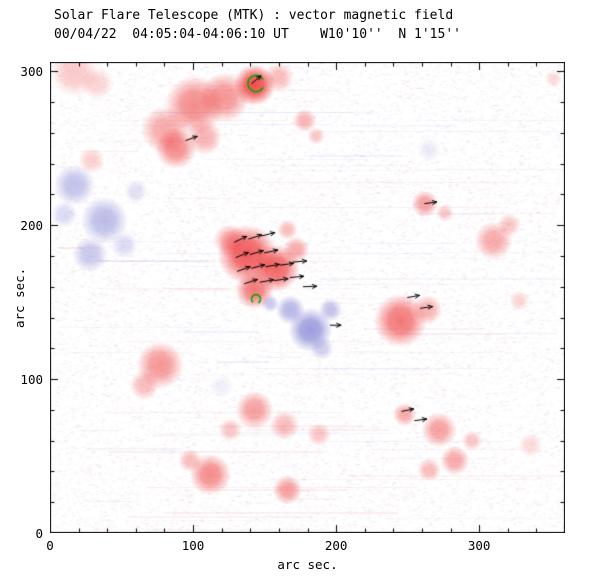  I want to click on y-tick-label: 300, so click(31, 72).